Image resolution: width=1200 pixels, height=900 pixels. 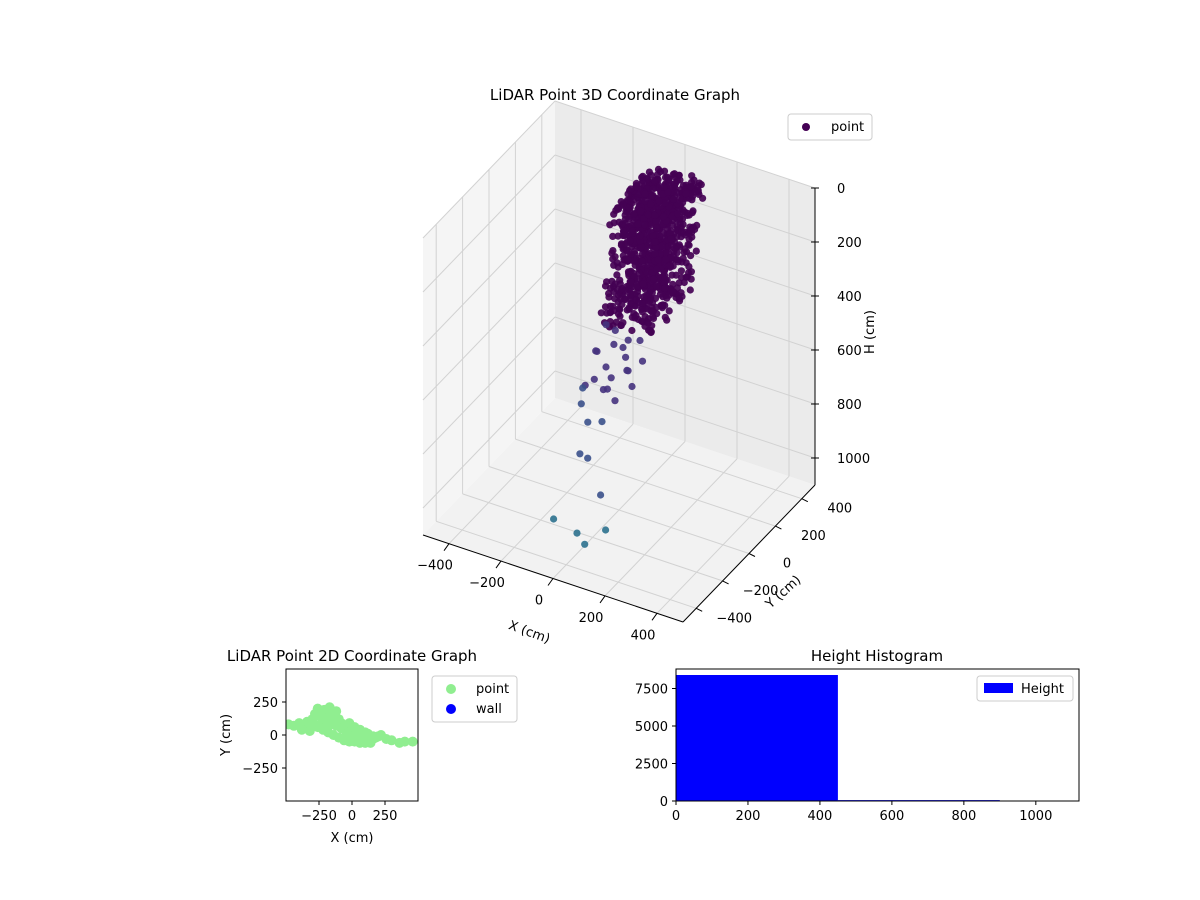 What do you see at coordinates (757, 738) in the screenshot?
I see `histogram-bar` at bounding box center [757, 738].